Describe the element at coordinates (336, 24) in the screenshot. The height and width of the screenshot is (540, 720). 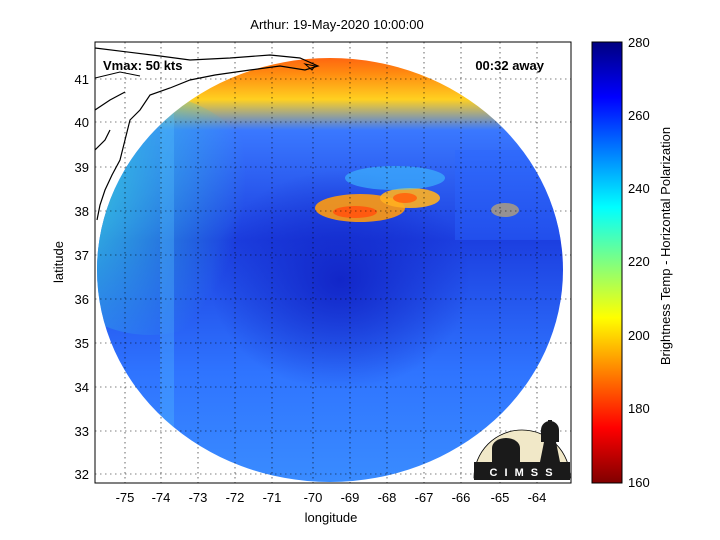
I see `figure-title: Arthur: 19-May-2020 10:00:00` at that location.